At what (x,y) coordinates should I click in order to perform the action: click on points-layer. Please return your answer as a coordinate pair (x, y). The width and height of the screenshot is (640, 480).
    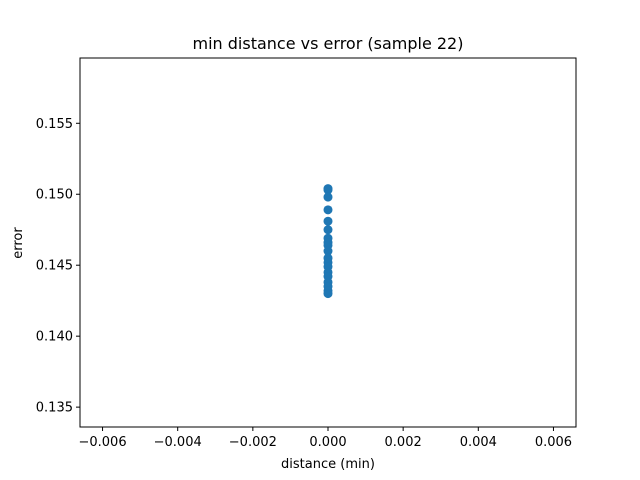
    Looking at the image, I should click on (328, 241).